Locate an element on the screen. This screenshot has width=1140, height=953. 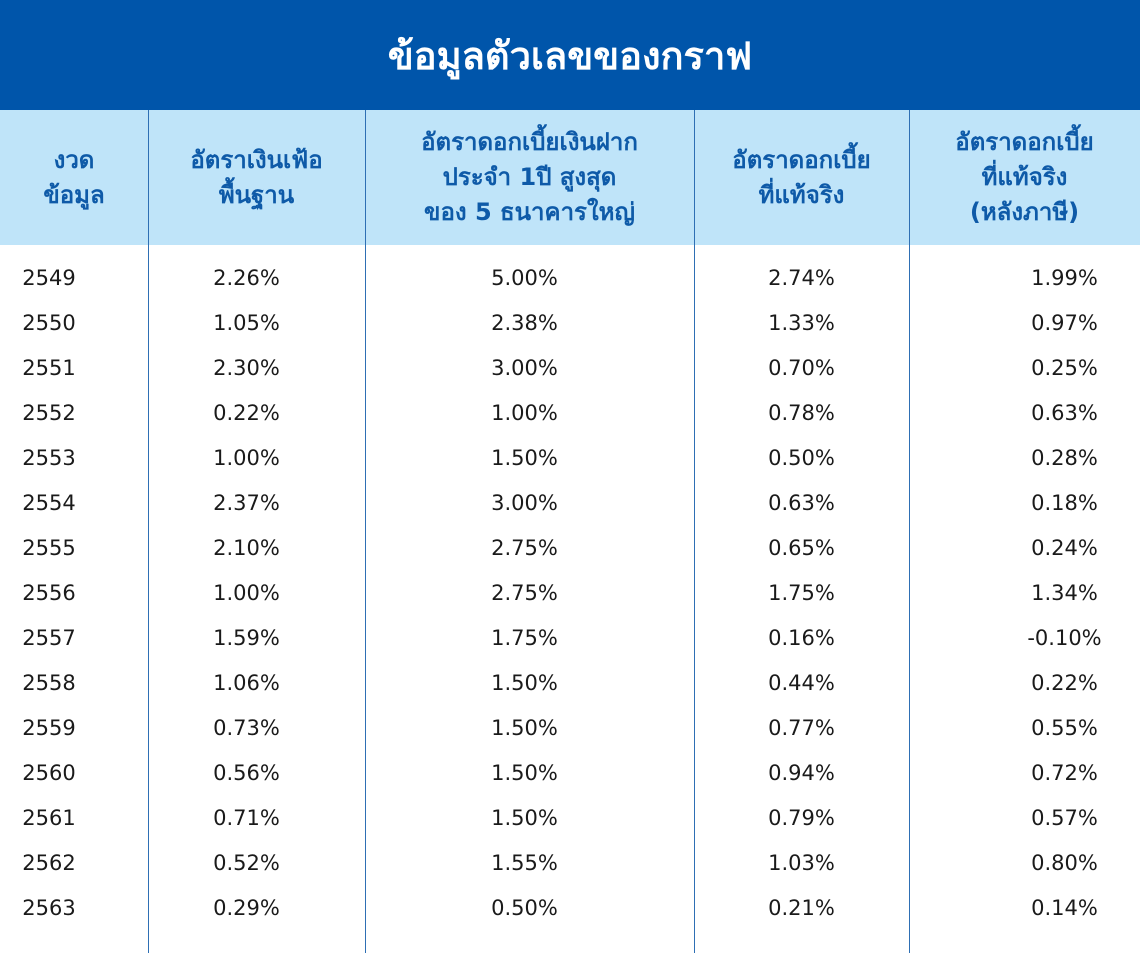
column-header-4: อัตราดอกเบี้ย ที่แท้จริง (หลังภาษี) is located at coordinates (1024, 177).